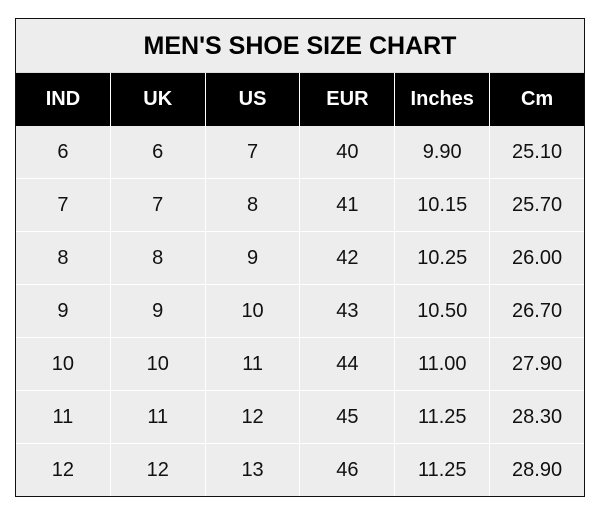 The width and height of the screenshot is (605, 521). I want to click on table-cell: 10.15, so click(443, 205).